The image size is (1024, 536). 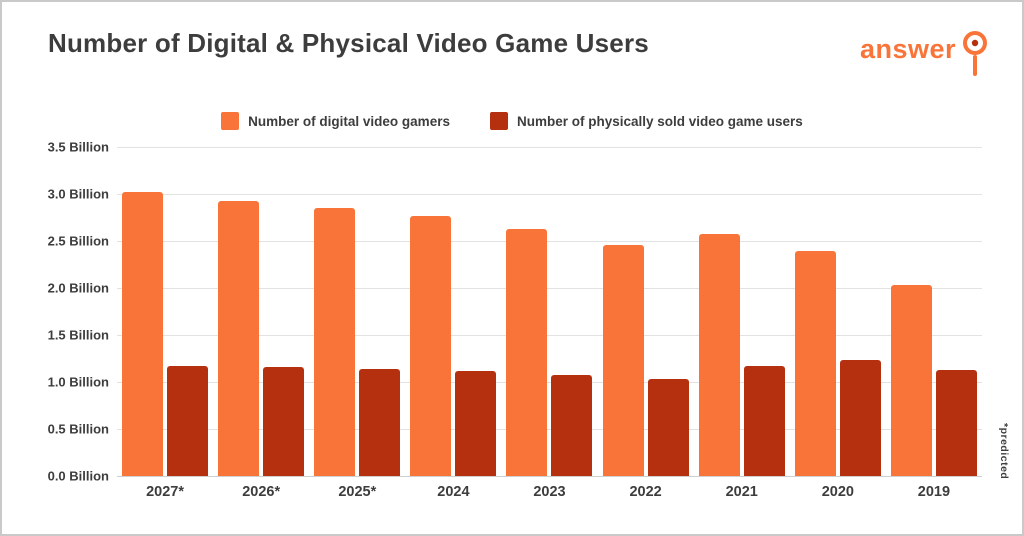 What do you see at coordinates (645, 492) in the screenshot?
I see `x-tick-label: 2022` at bounding box center [645, 492].